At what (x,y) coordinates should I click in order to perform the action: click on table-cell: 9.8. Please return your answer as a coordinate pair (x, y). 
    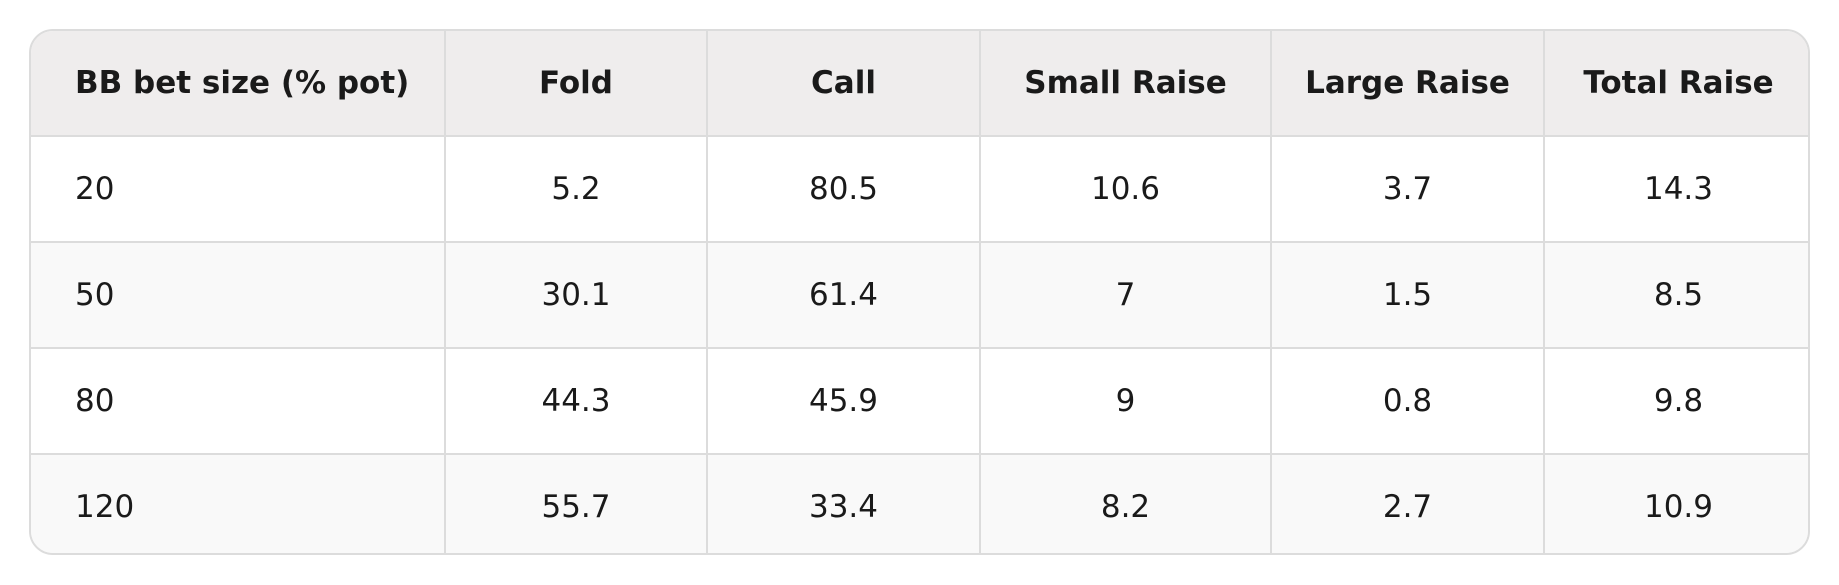
    Looking at the image, I should click on (1675, 401).